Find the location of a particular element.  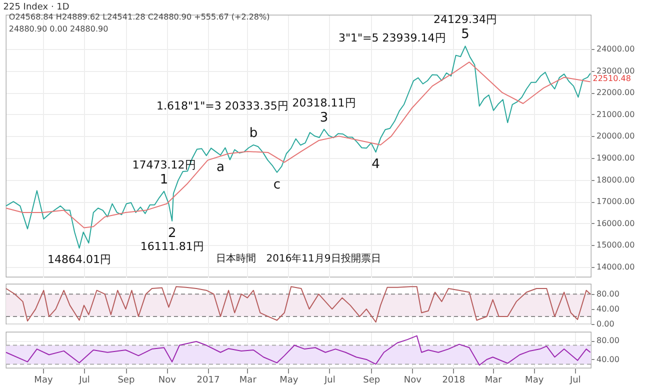

annotation: 2 is located at coordinates (172, 233).